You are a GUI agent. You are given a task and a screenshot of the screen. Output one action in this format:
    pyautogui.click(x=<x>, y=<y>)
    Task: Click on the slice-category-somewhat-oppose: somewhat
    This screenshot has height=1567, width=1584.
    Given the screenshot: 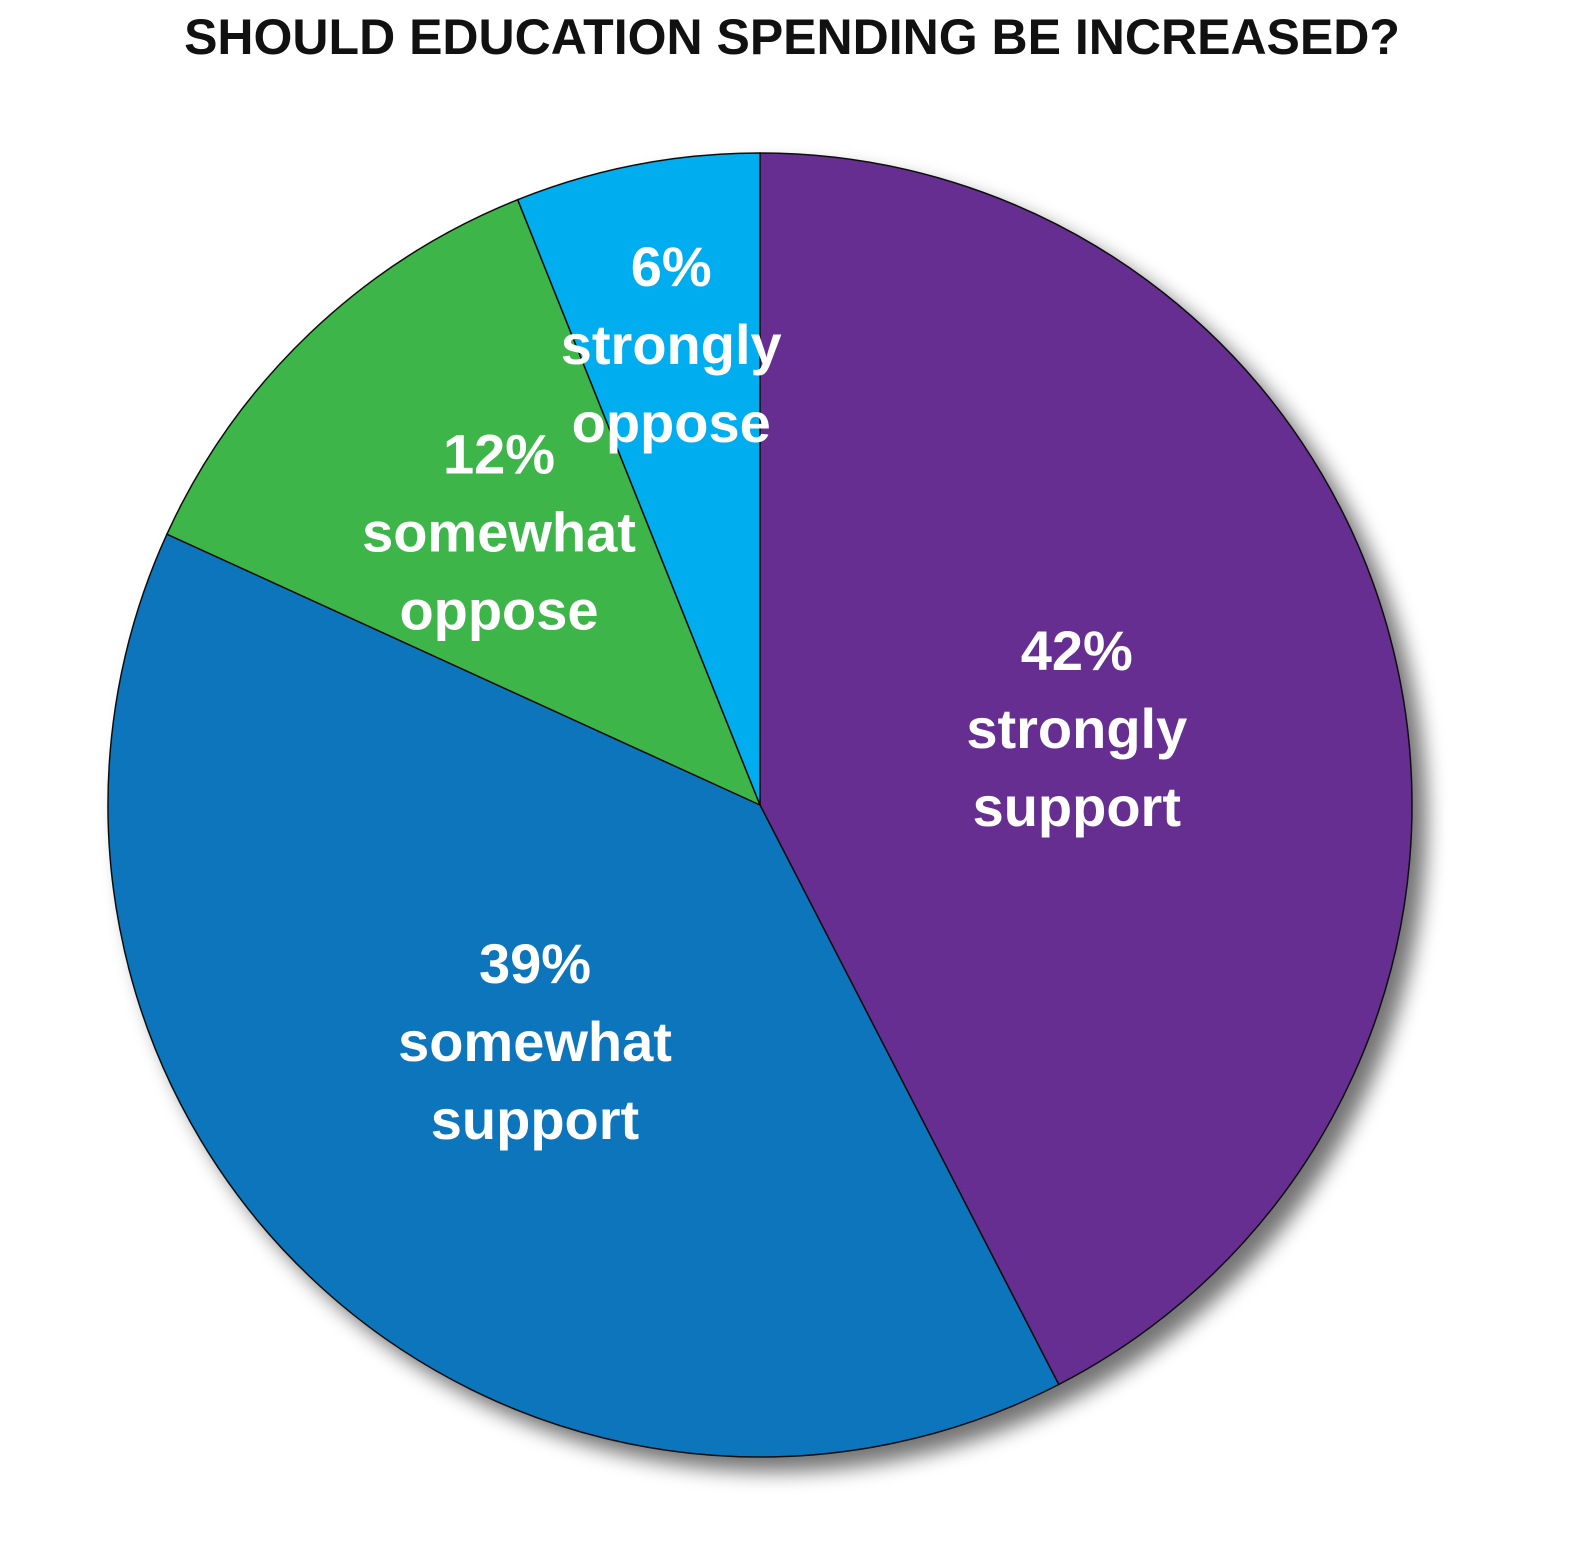 What is the action you would take?
    pyautogui.click(x=499, y=531)
    